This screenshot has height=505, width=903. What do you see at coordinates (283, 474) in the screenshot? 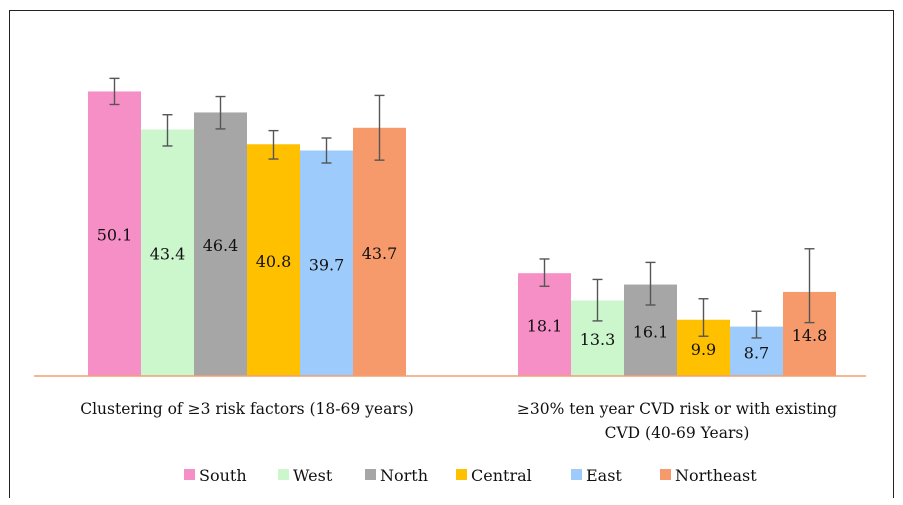
I see `legend-swatch-west` at bounding box center [283, 474].